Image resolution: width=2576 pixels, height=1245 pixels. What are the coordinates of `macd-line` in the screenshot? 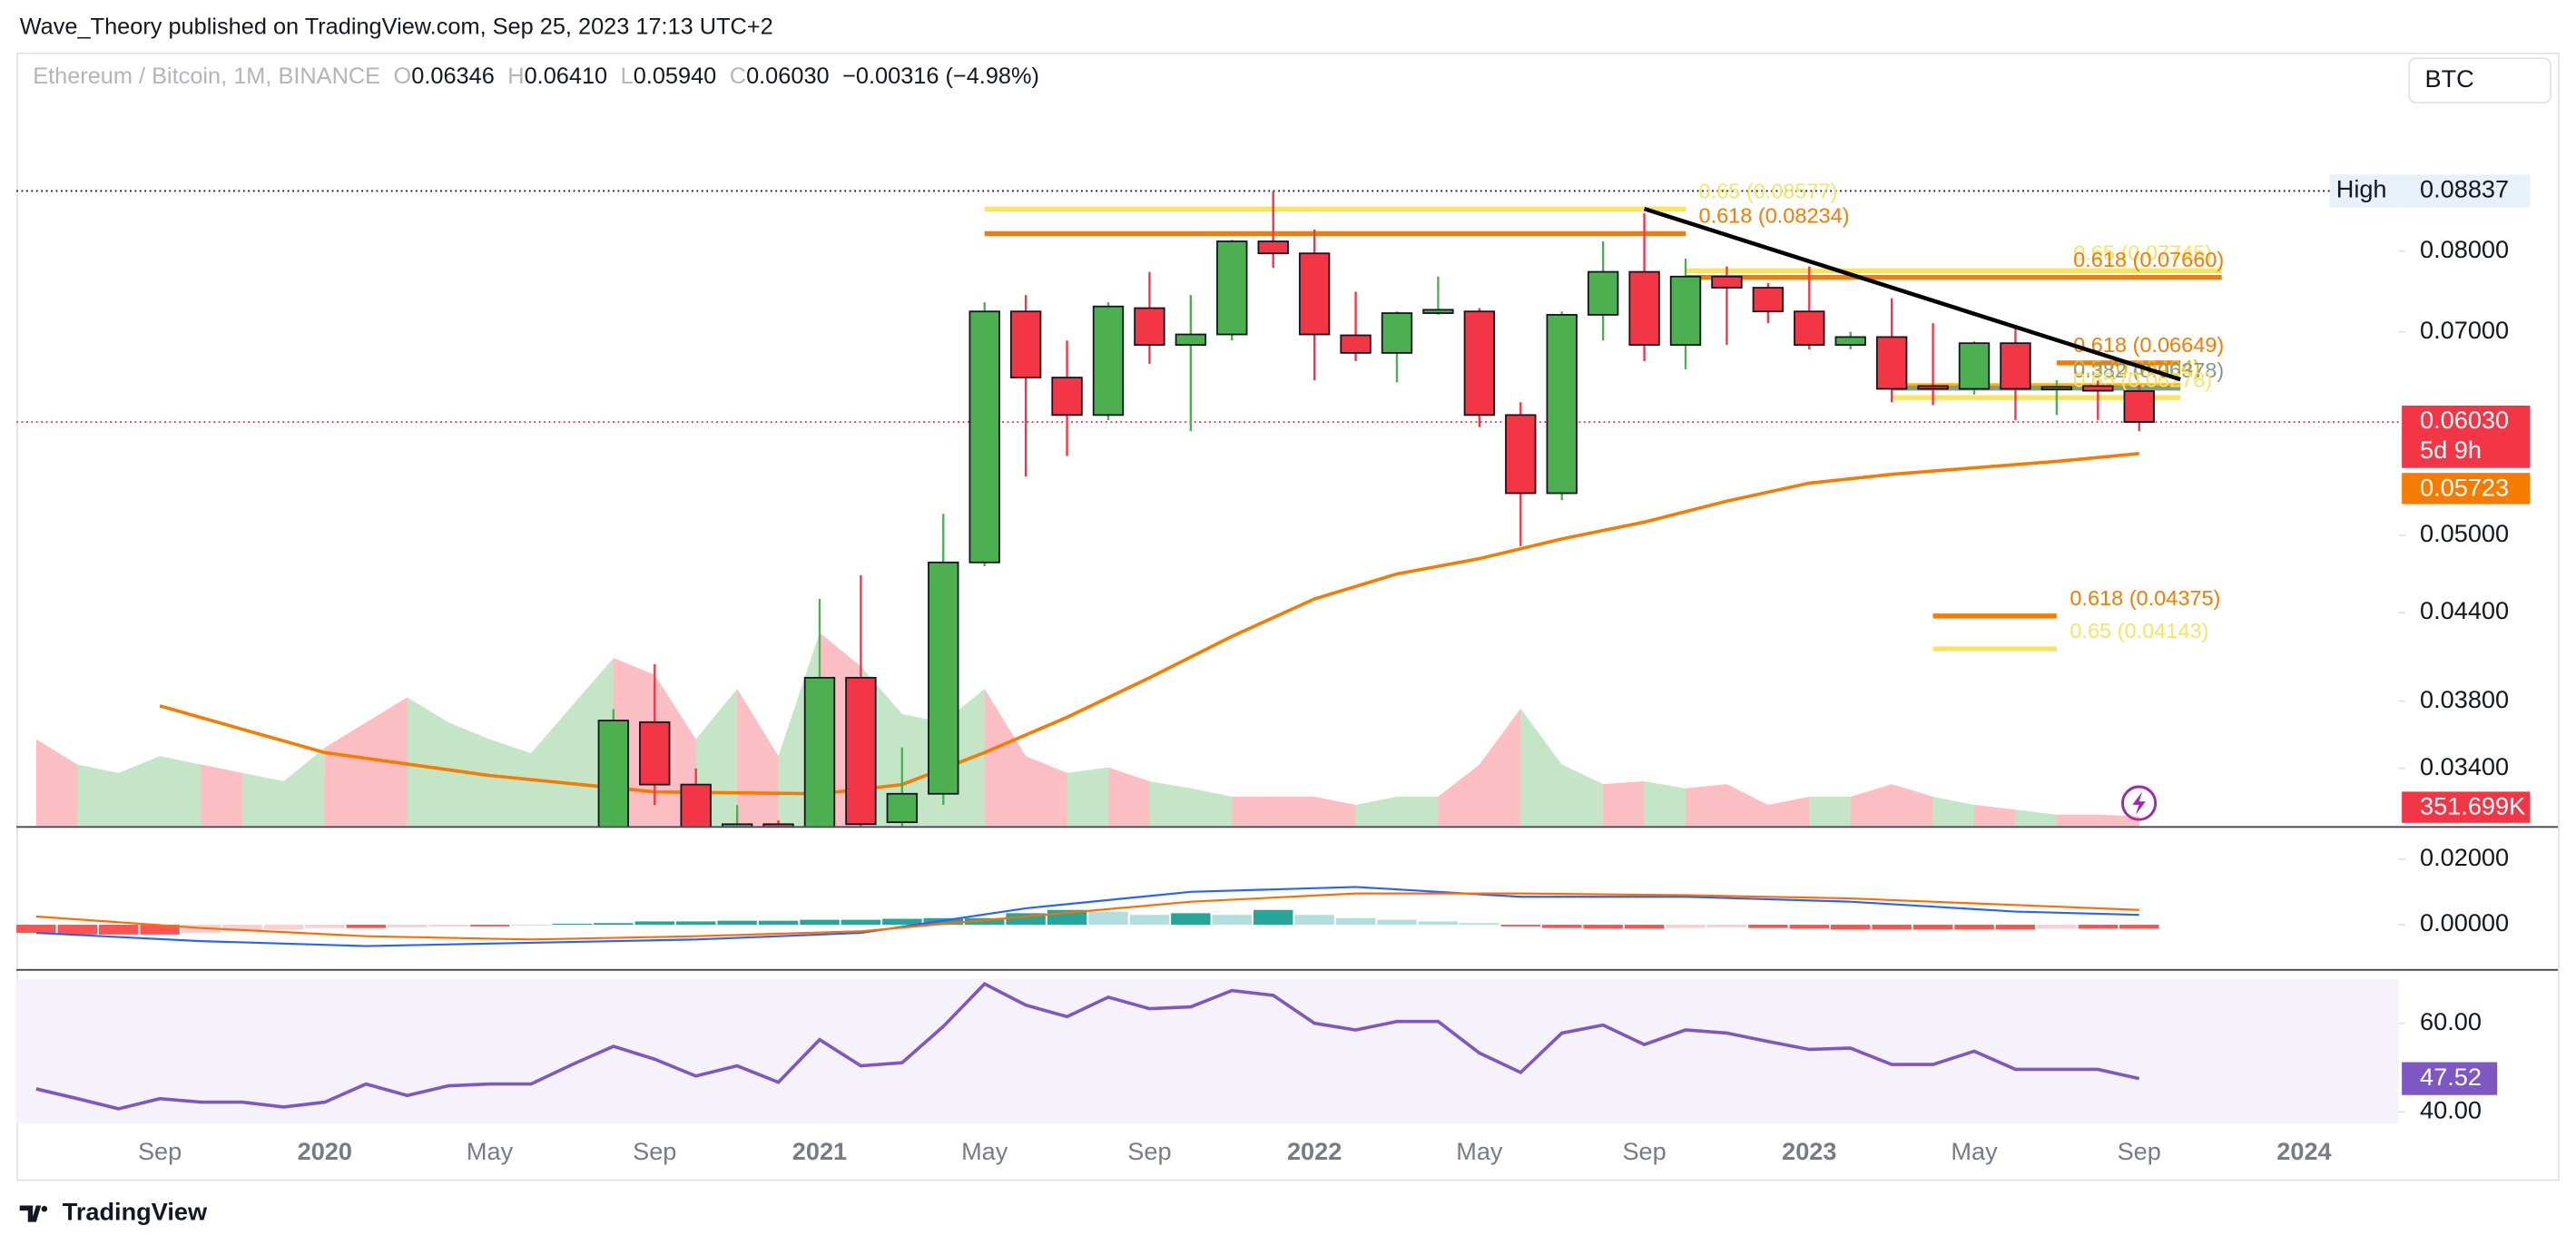 It's located at (1087, 916).